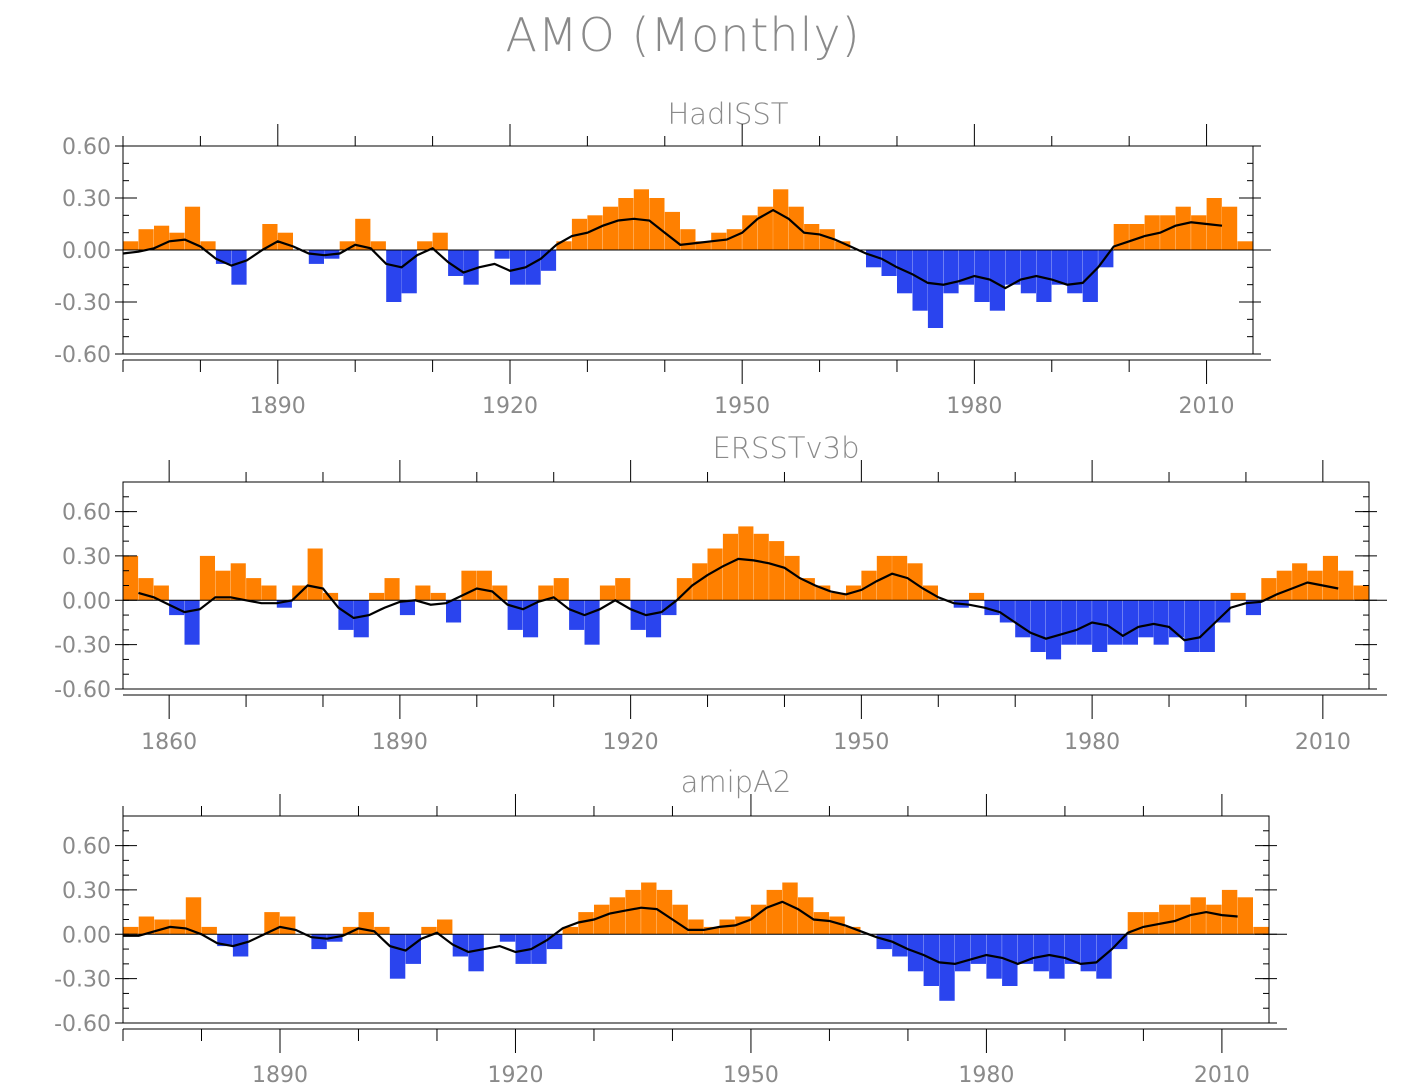 The width and height of the screenshot is (1406, 1089). I want to click on x-tick-label: 2010, so click(1323, 742).